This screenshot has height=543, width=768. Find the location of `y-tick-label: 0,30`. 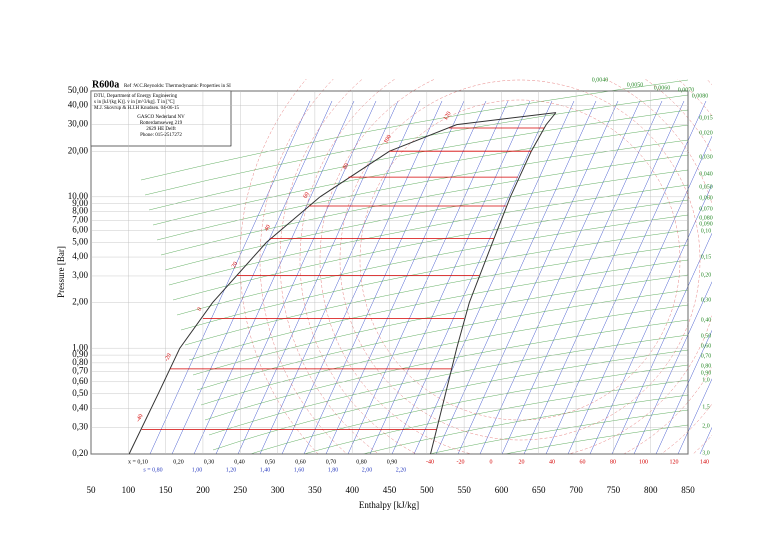

y-tick-label: 0,30 is located at coordinates (80, 426).